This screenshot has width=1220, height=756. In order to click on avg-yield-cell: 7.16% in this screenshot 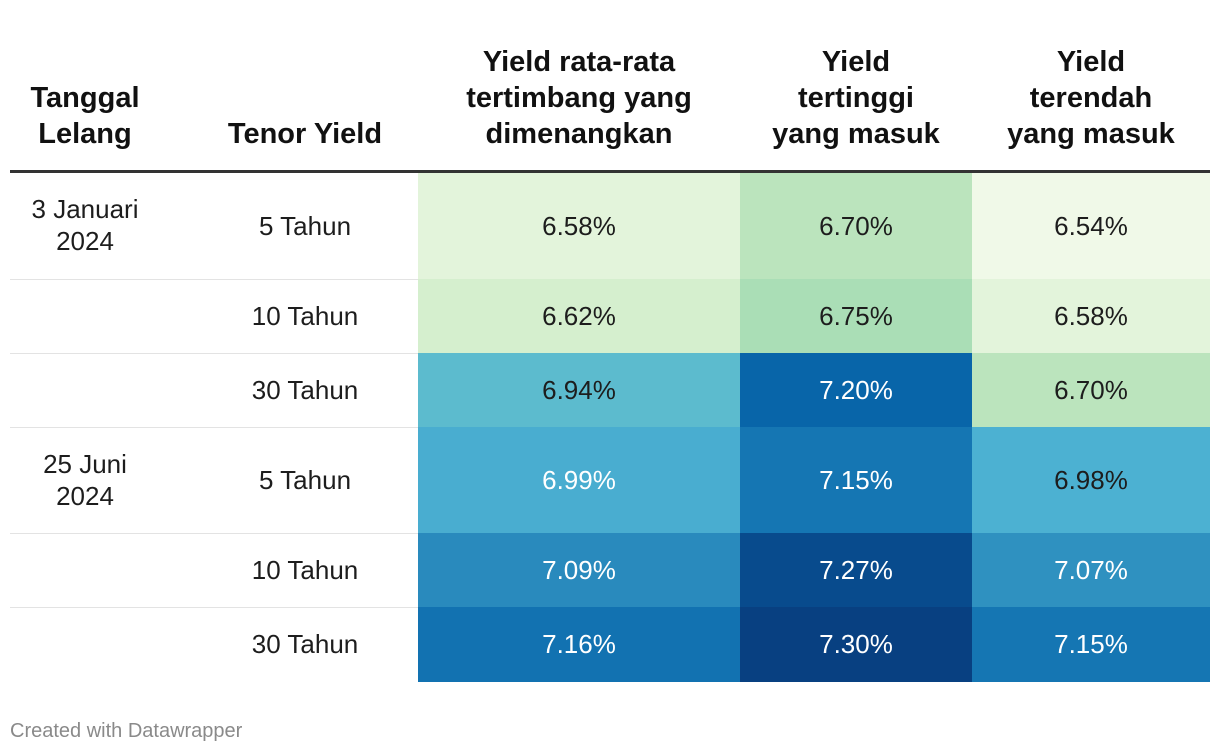, I will do `click(579, 644)`.